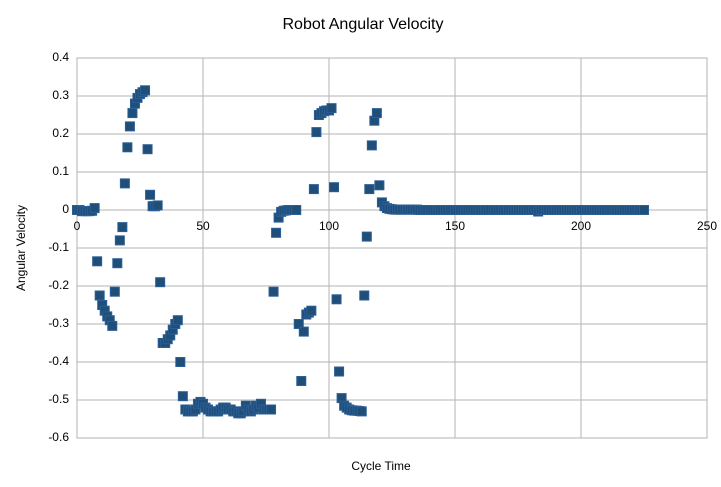 This screenshot has width=721, height=487. Describe the element at coordinates (60, 95) in the screenshot. I see `y-tick-label: 0.3` at that location.